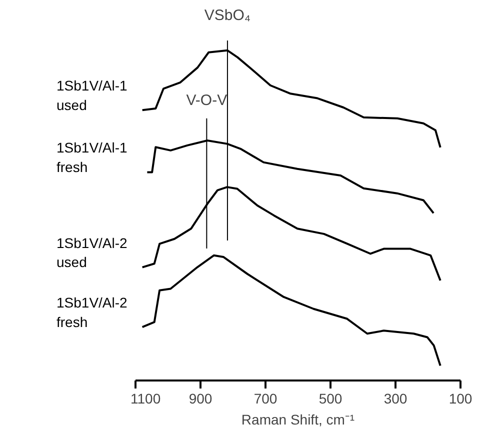 This screenshot has width=480, height=446. Describe the element at coordinates (92, 157) in the screenshot. I see `series-label: 1Sb1V/Al-1 fresh` at that location.